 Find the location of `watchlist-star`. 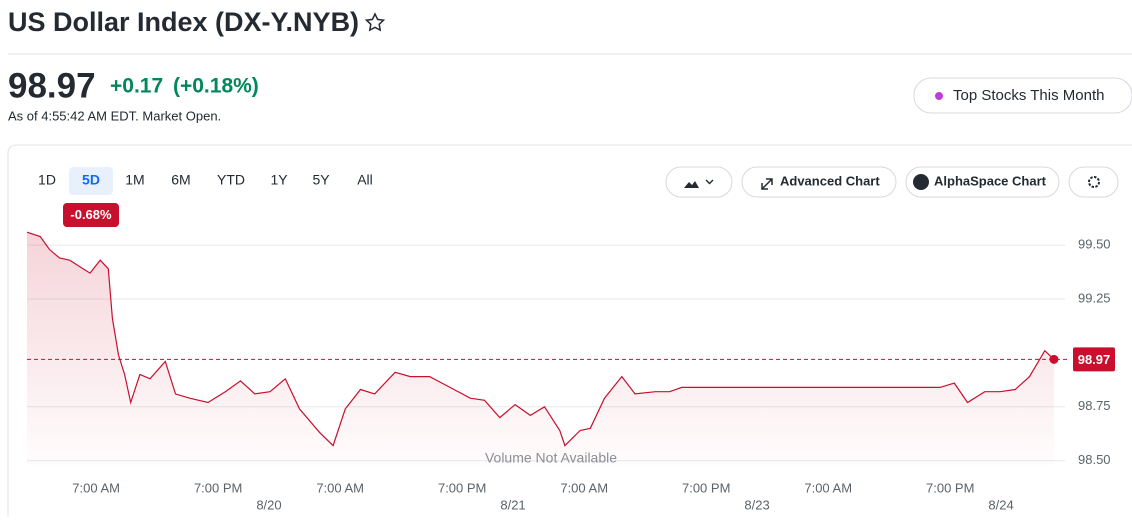

watchlist-star is located at coordinates (375, 22).